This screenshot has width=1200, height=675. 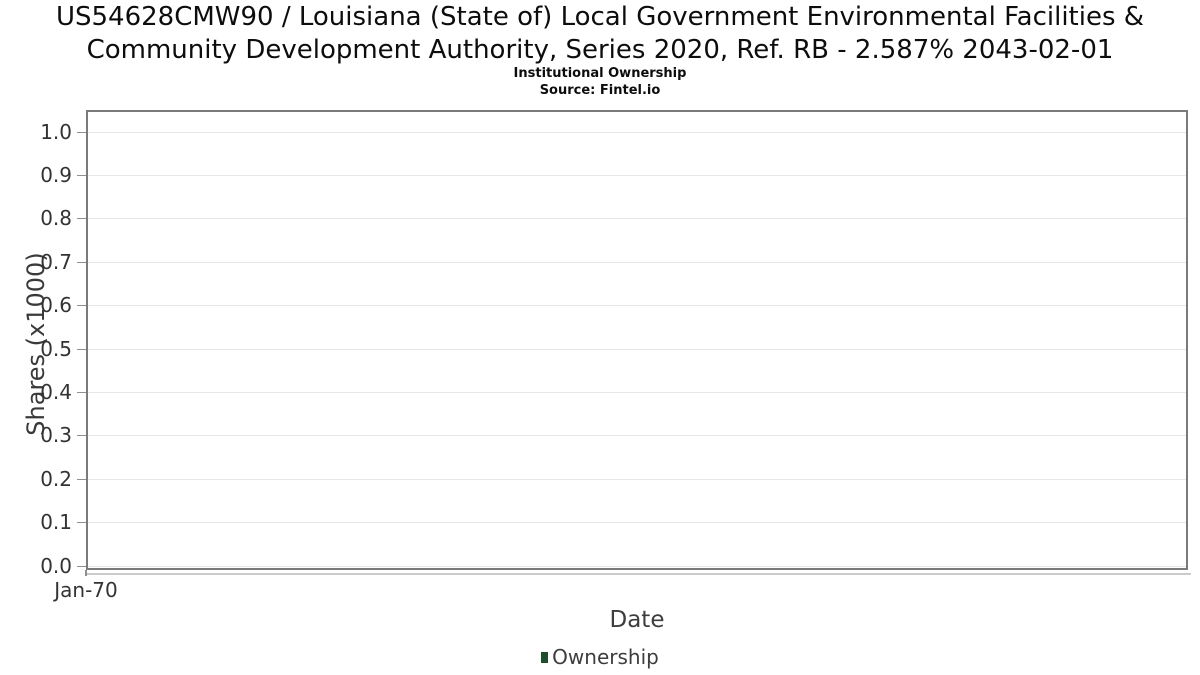 I want to click on legend-label-ownership: Ownership, so click(x=605, y=657).